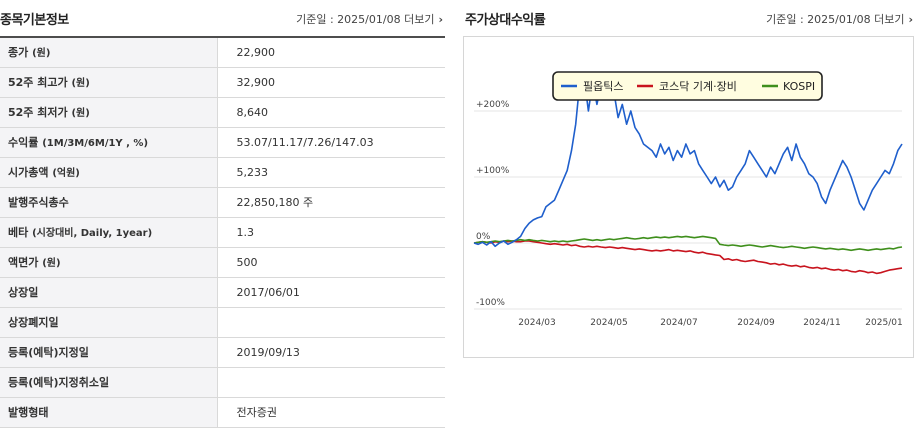 The height and width of the screenshot is (432, 915). I want to click on legend-label: 코스닥 기계·장비, so click(698, 86).